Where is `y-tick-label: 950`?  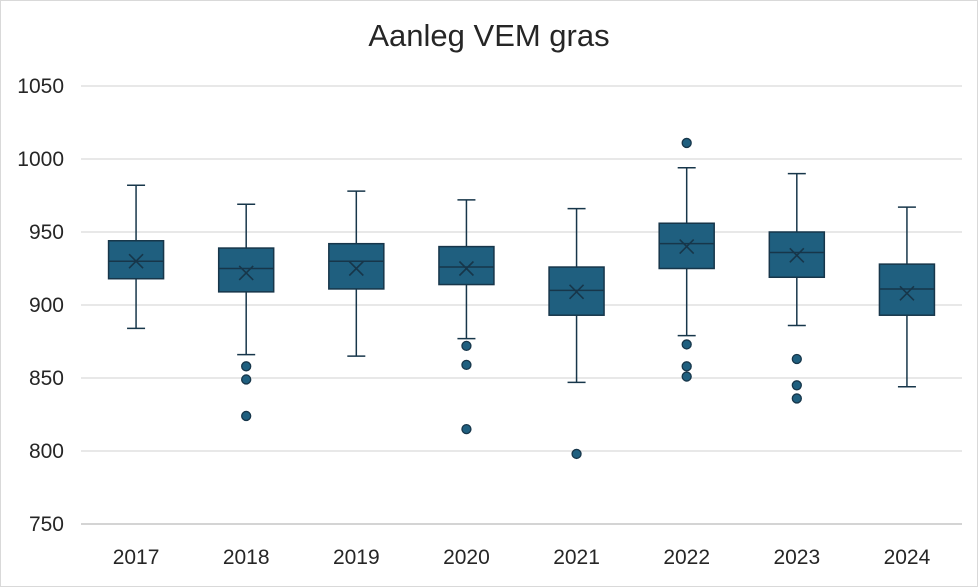
y-tick-label: 950 is located at coordinates (46, 232).